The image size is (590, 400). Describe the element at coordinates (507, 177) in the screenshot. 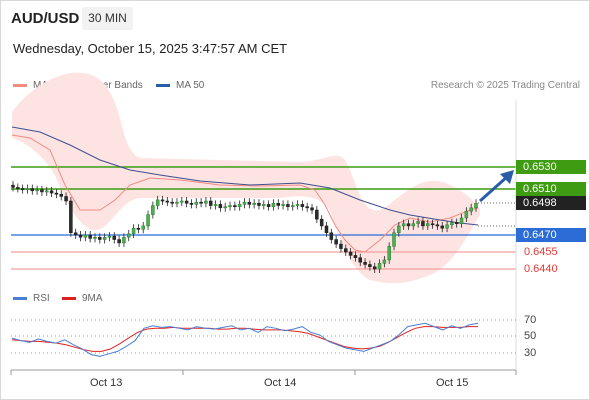

I see `projection-arrow-head` at that location.